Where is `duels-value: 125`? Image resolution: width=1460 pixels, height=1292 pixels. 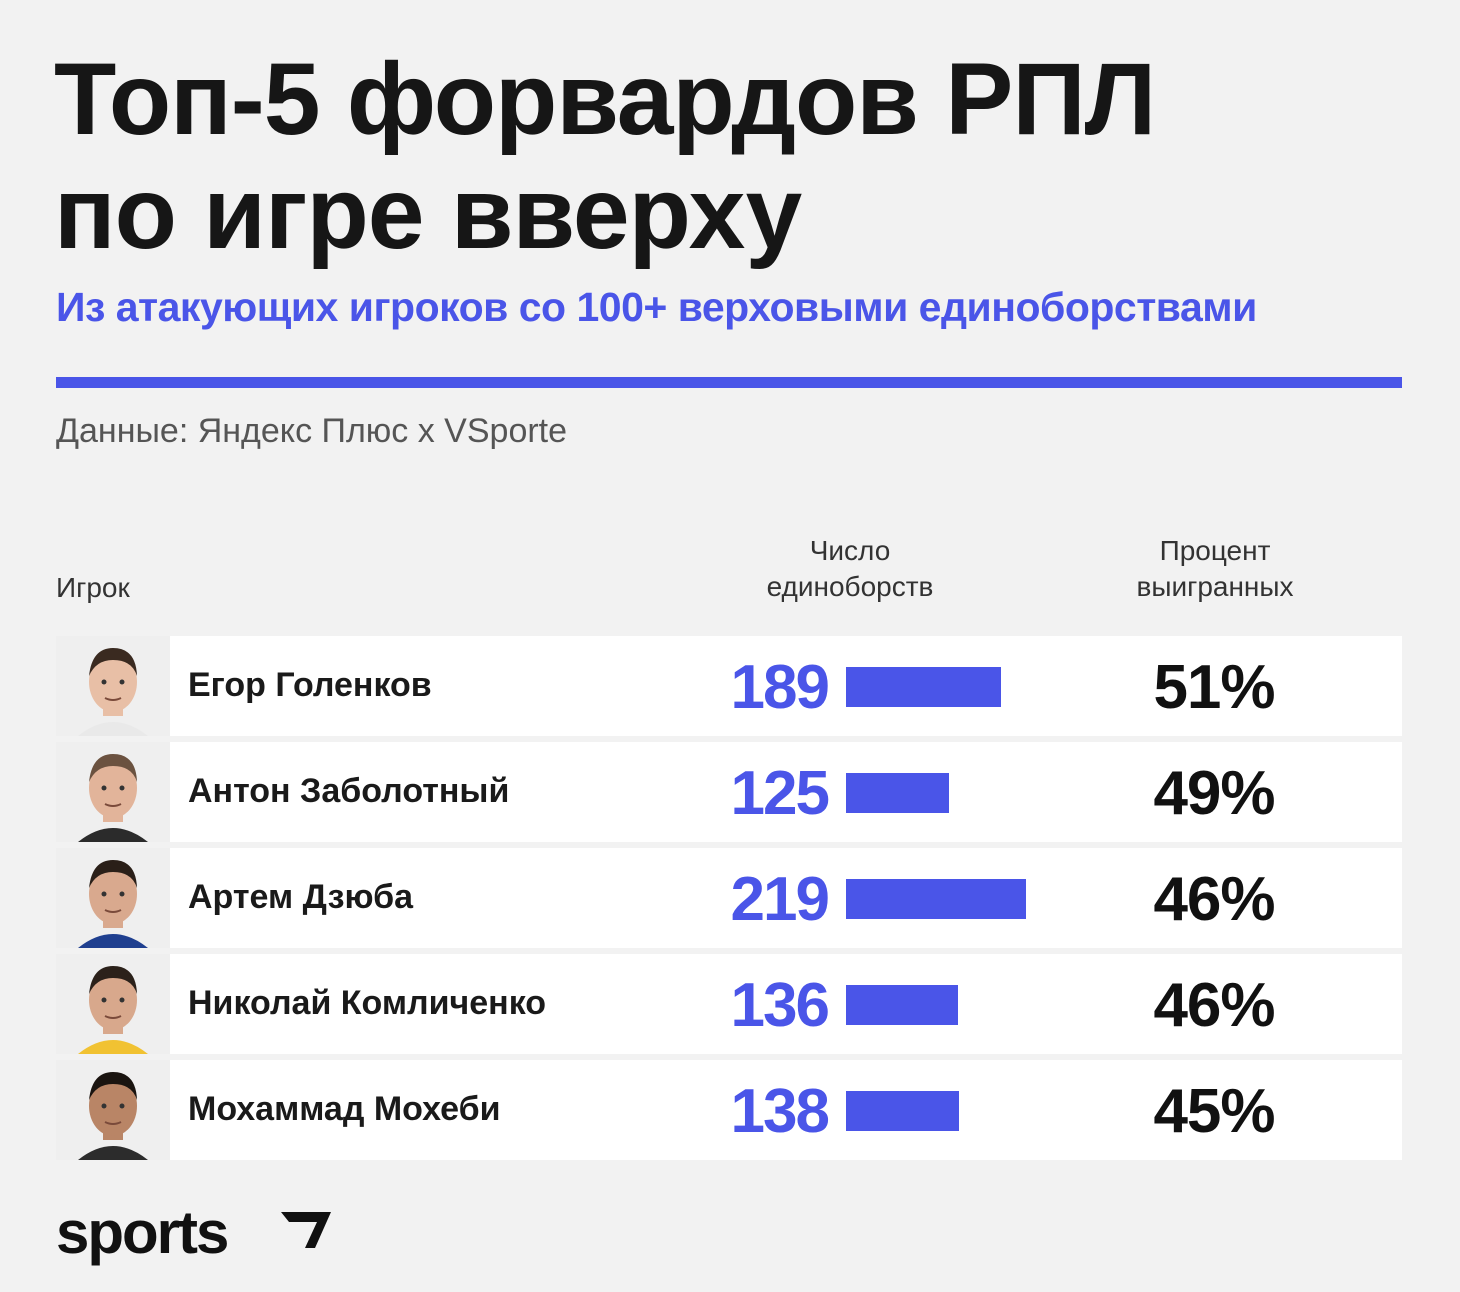 duels-value: 125 is located at coordinates (780, 793).